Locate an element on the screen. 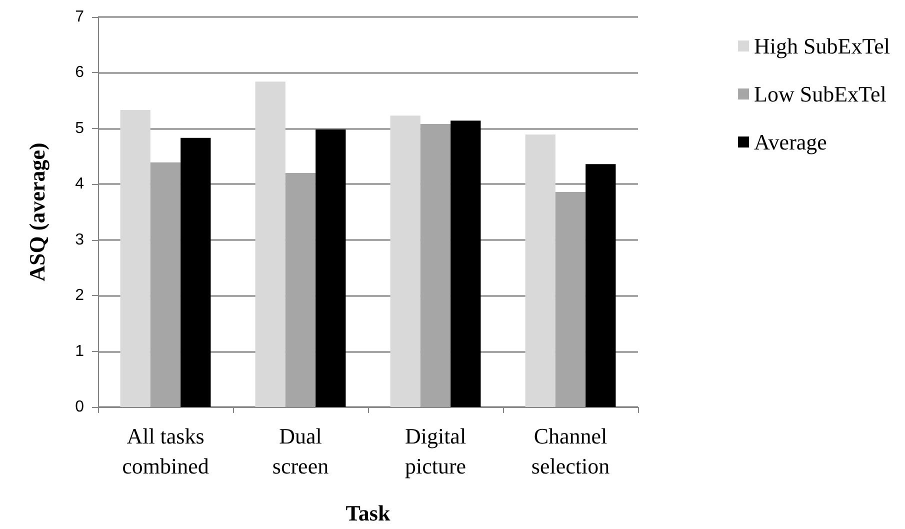 Image resolution: width=905 pixels, height=529 pixels. x-tick-label: Digital picture is located at coordinates (435, 451).